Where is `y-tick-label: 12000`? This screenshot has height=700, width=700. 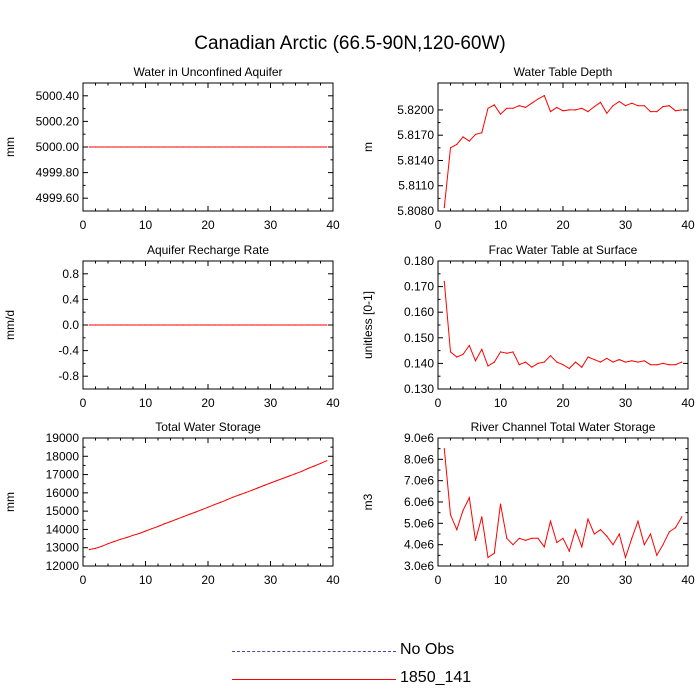
y-tick-label: 12000 is located at coordinates (63, 566).